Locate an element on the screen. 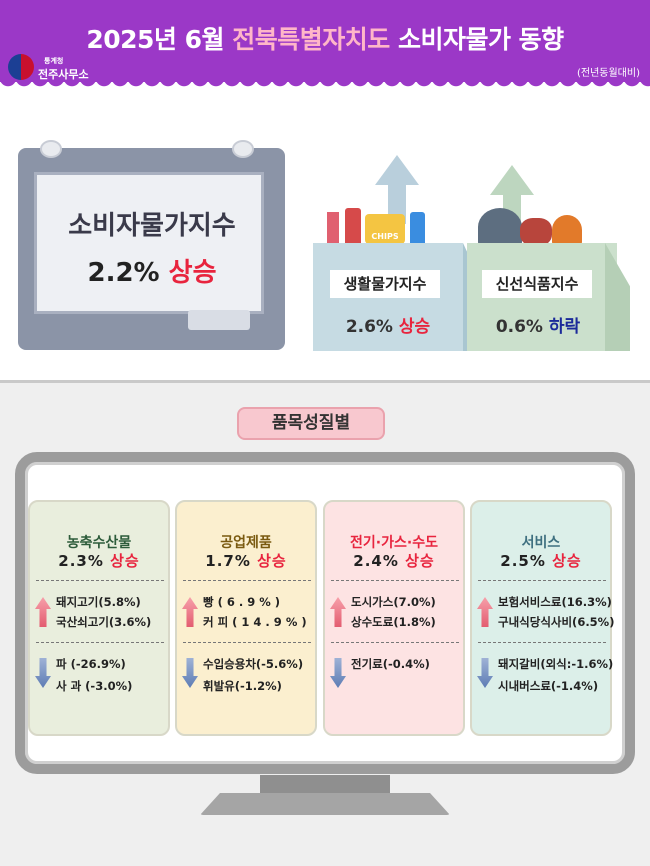  page-title: 2025년 6월 전북특별자치도 소비자물가 동향 is located at coordinates (325, 38).